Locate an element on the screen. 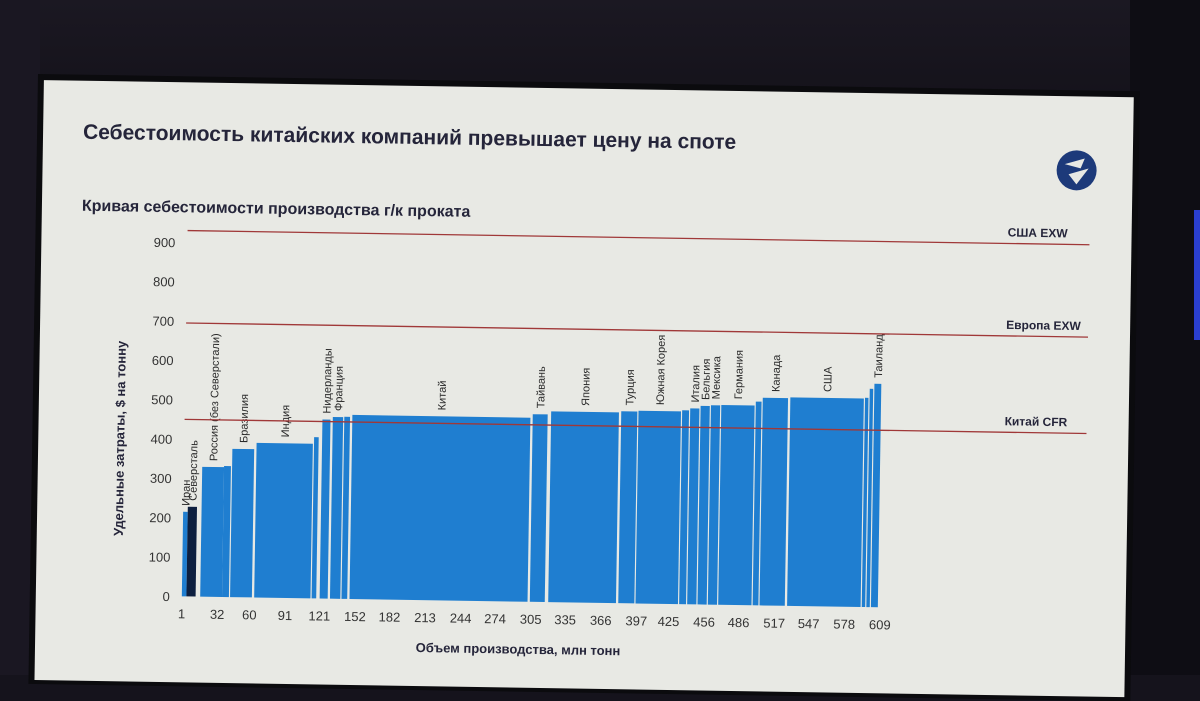  x-tick-label: 213 is located at coordinates (425, 617).